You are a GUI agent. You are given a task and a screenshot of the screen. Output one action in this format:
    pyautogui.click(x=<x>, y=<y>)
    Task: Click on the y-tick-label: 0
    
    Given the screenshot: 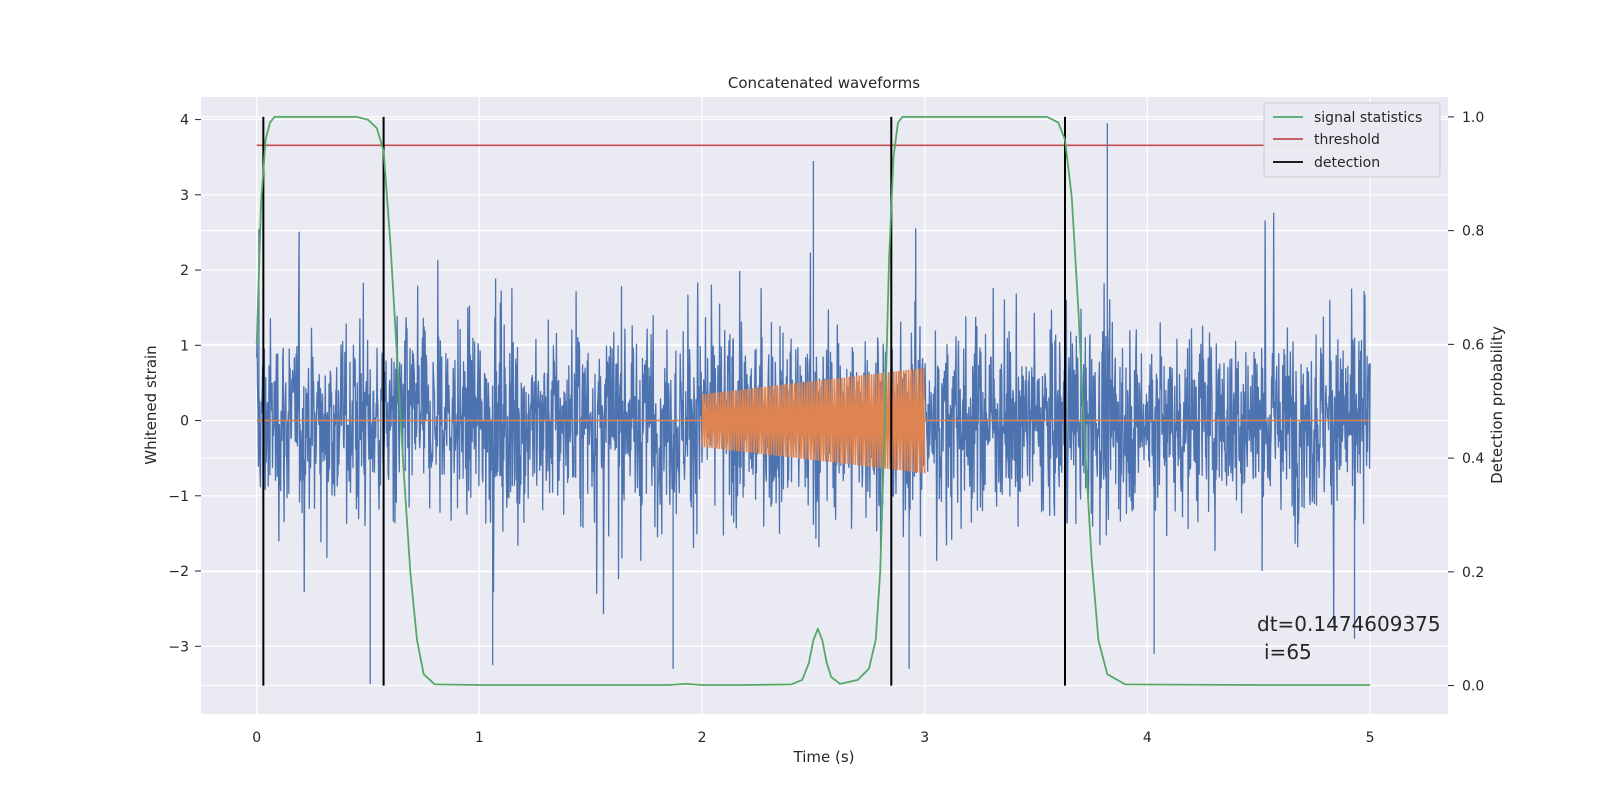 What is the action you would take?
    pyautogui.click(x=184, y=422)
    